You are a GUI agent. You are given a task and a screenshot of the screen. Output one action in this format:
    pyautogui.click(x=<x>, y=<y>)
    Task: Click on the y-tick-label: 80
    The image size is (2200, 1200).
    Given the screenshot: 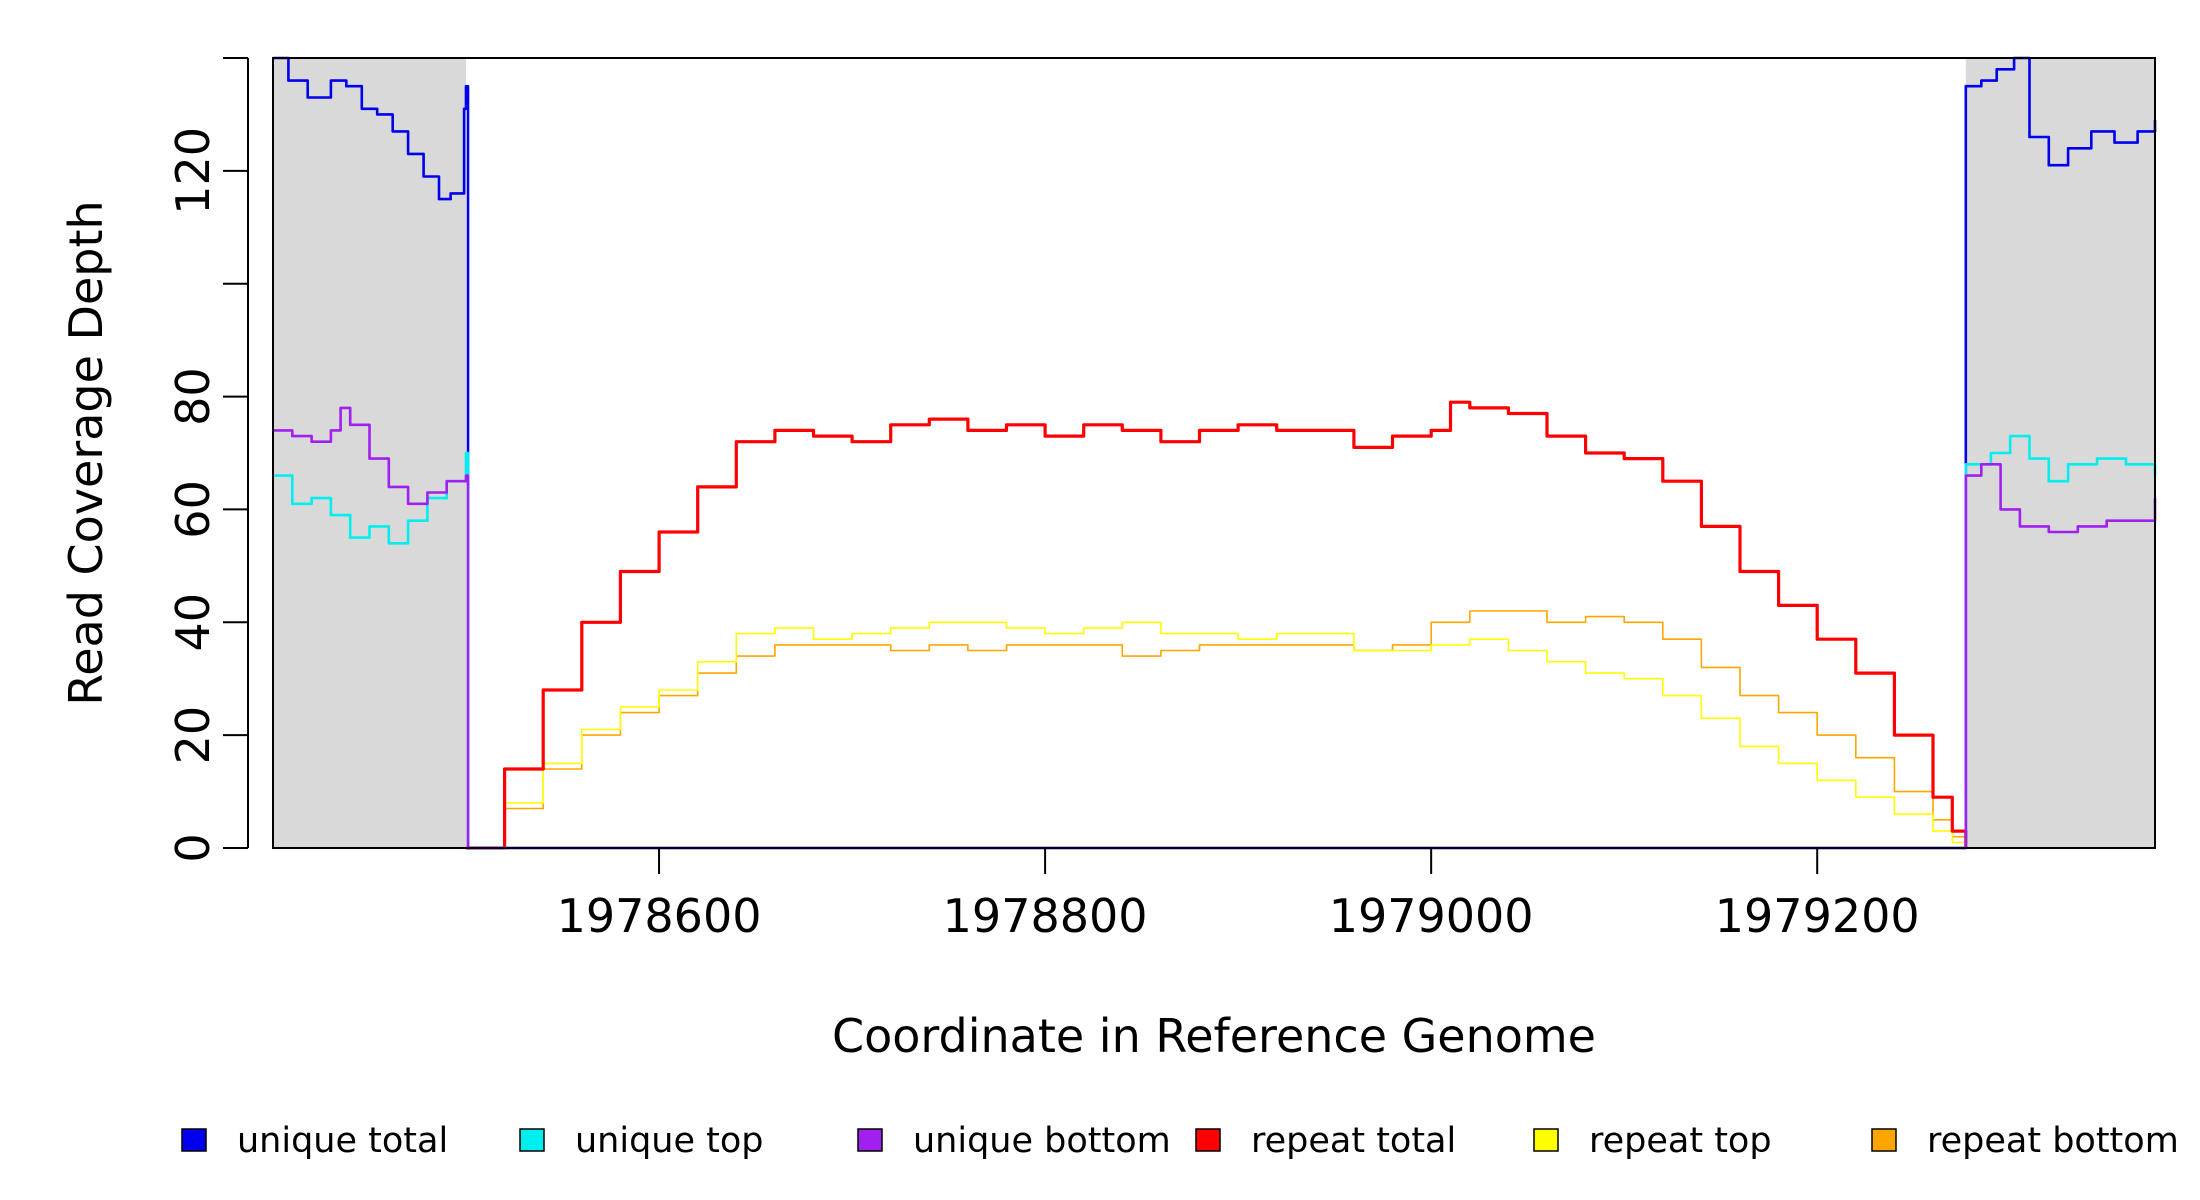 What is the action you would take?
    pyautogui.click(x=193, y=396)
    